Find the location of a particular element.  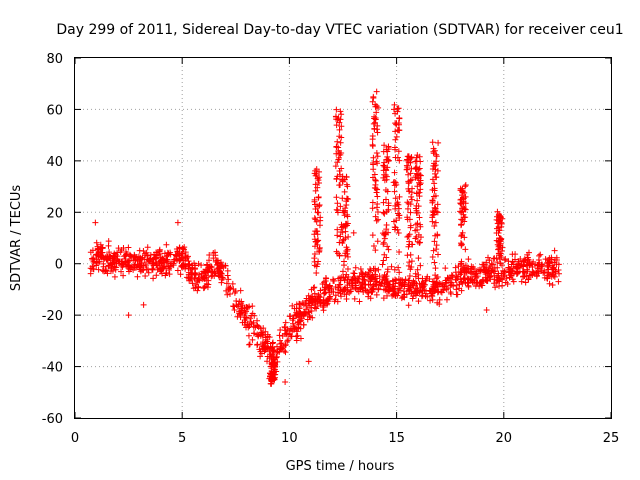

x-tick-label: 20 is located at coordinates (504, 438).